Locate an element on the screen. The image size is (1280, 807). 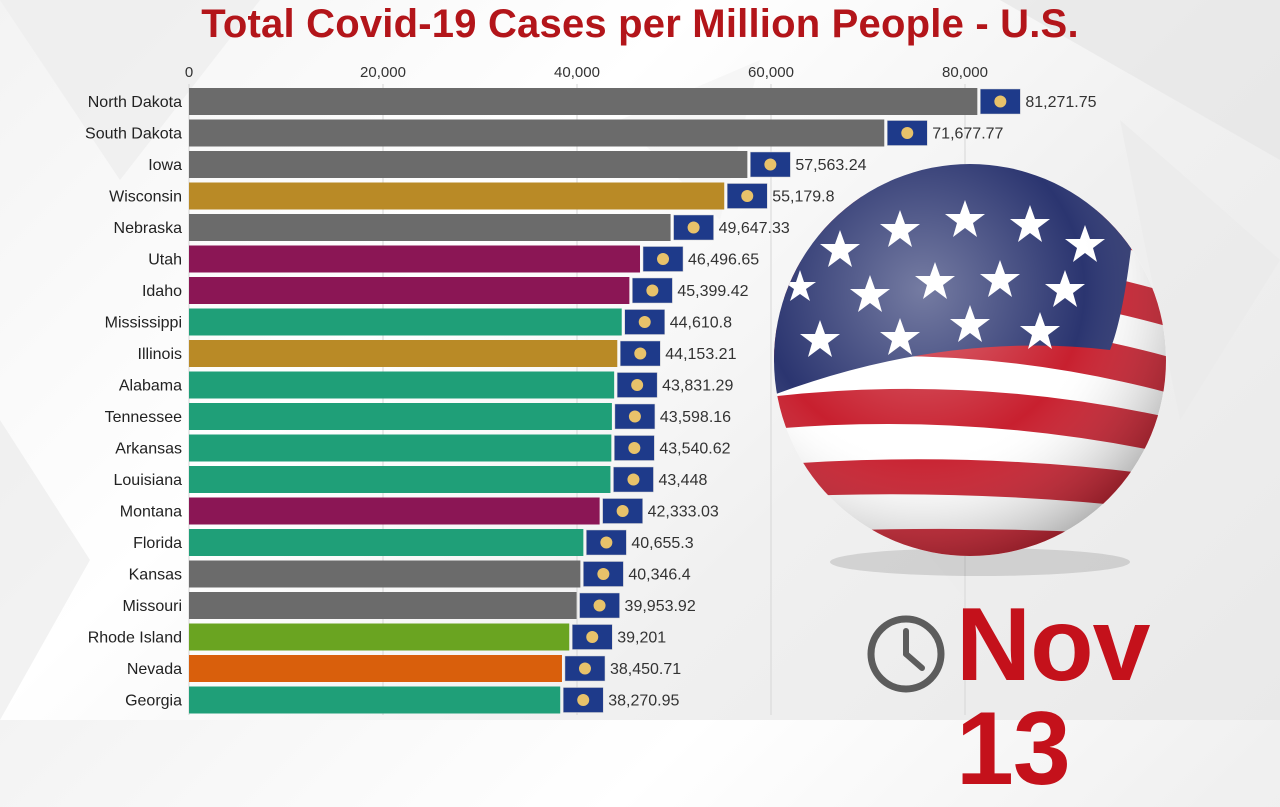
iowa-flag is located at coordinates (770, 164).